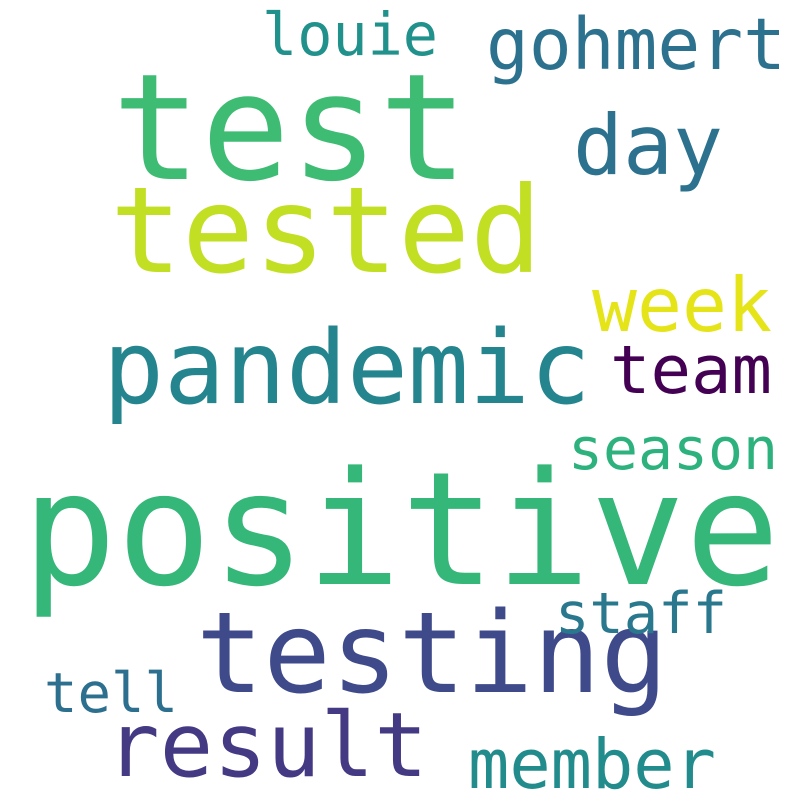 This screenshot has height=800, width=800. What do you see at coordinates (691, 370) in the screenshot?
I see `word-team: team` at bounding box center [691, 370].